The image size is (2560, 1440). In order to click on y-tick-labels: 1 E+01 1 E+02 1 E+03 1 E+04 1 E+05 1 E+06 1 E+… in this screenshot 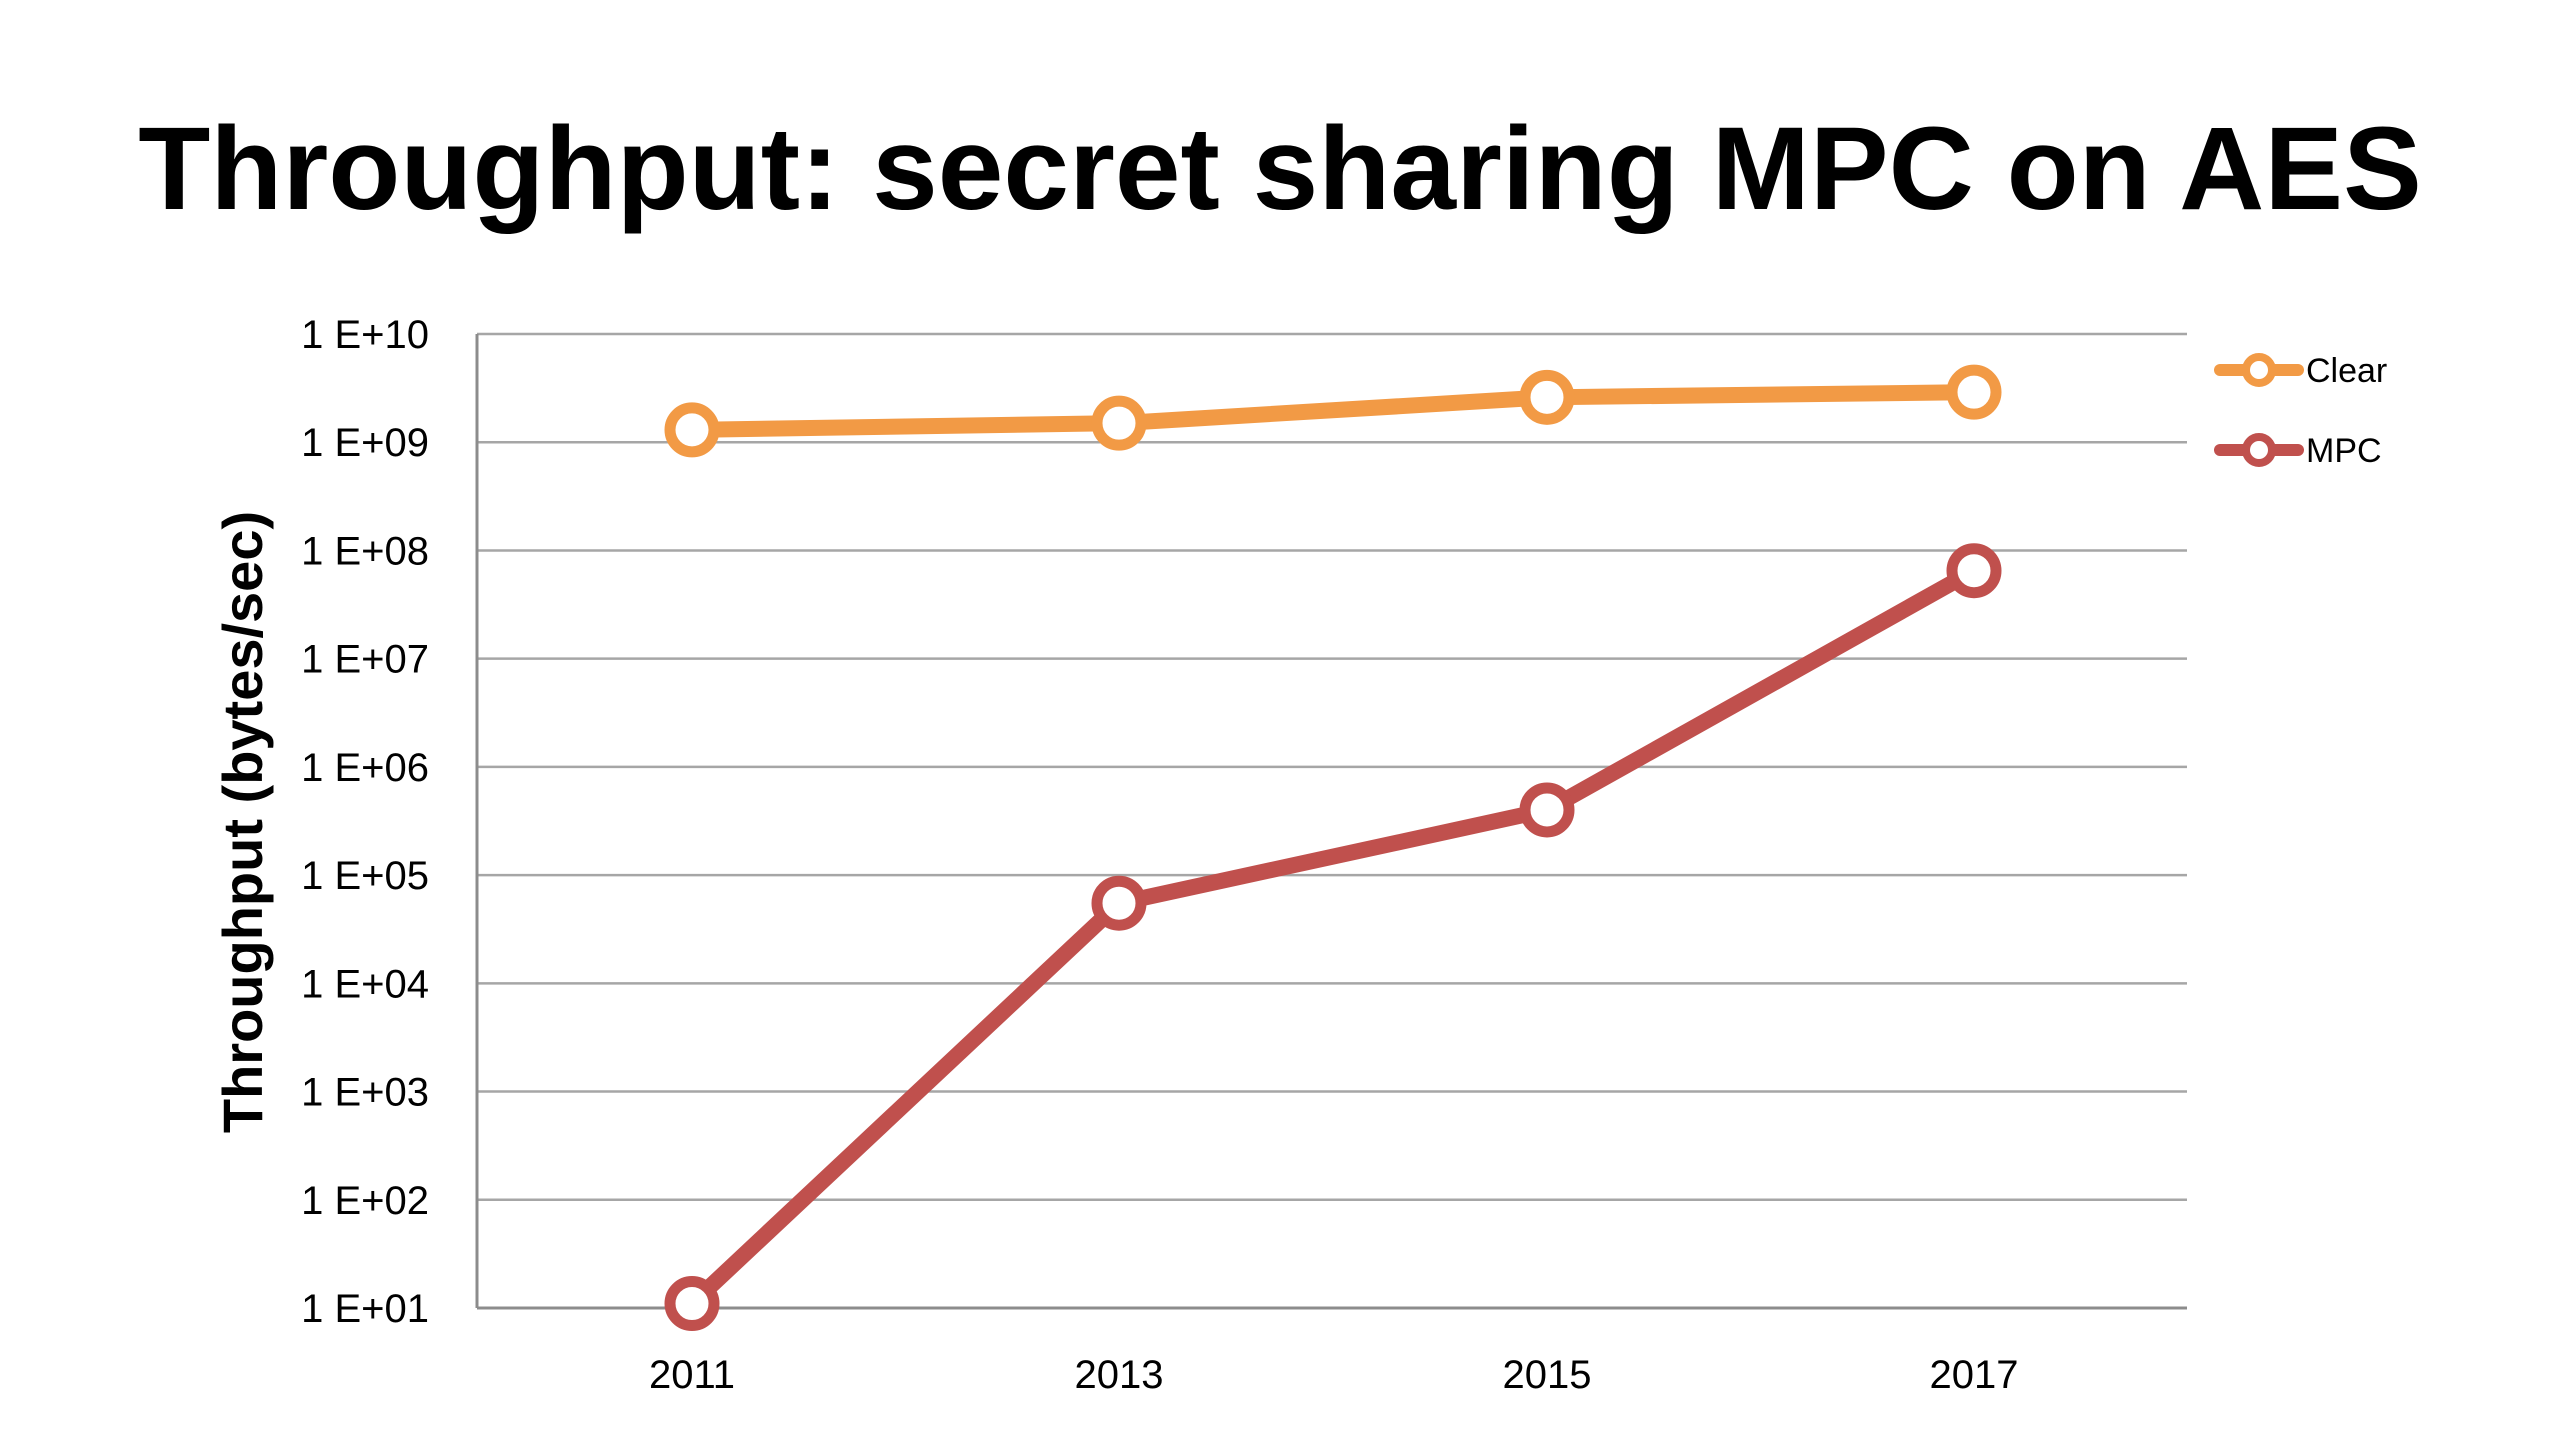, I will do `click(365, 822)`.